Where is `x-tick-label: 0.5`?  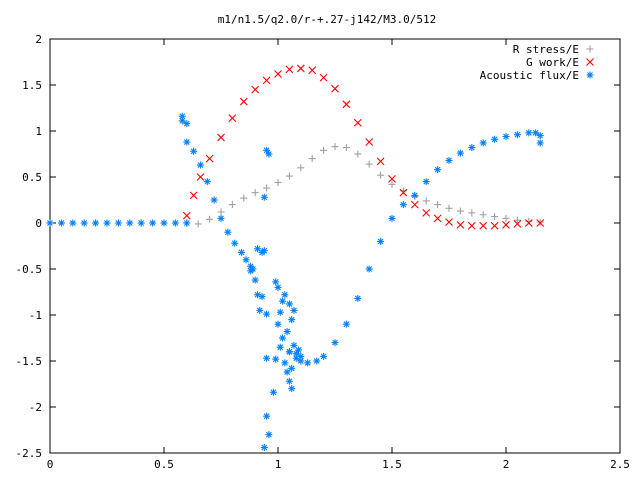
x-tick-label: 0.5 is located at coordinates (164, 464).